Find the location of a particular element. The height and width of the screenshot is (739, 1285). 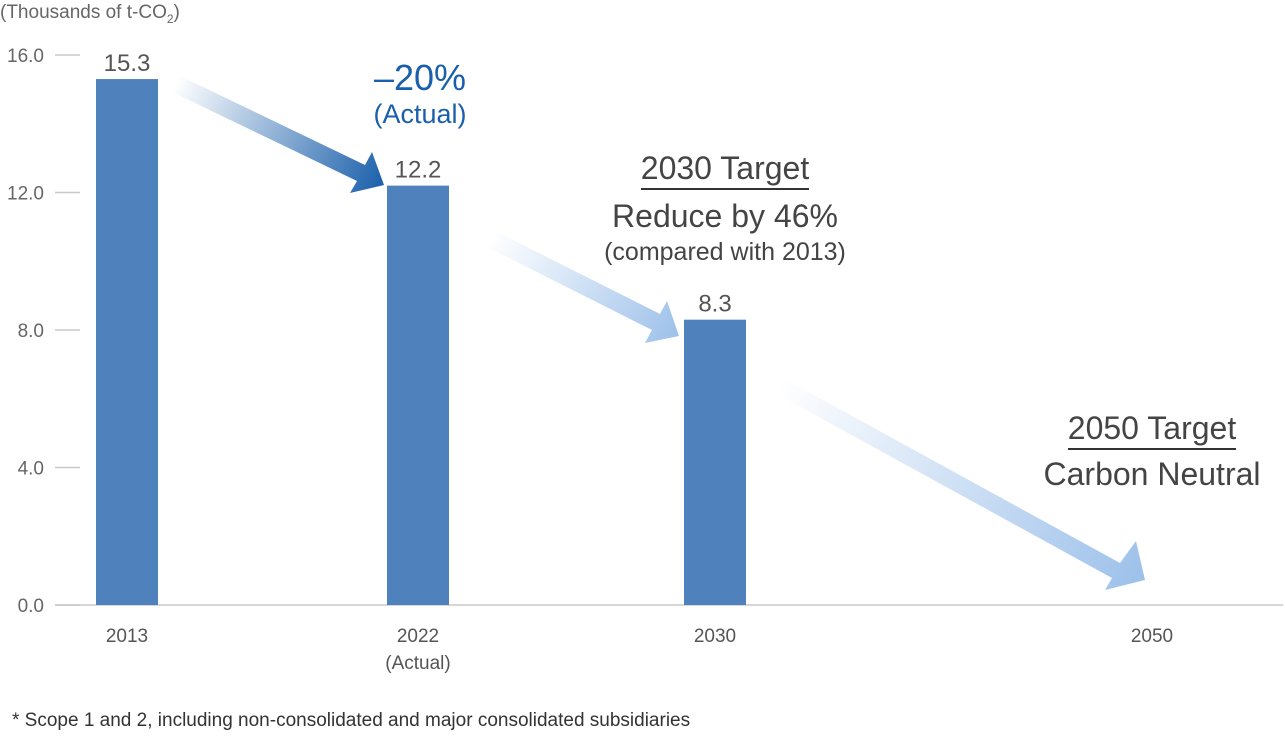

y-tick-label: 8.0 is located at coordinates (31, 331).